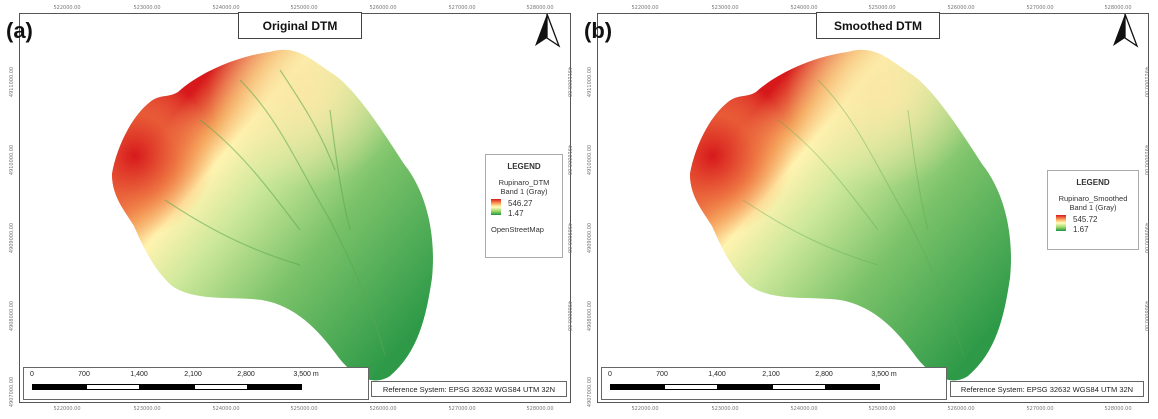  I want to click on map-title: Smoothed DTM, so click(878, 25).